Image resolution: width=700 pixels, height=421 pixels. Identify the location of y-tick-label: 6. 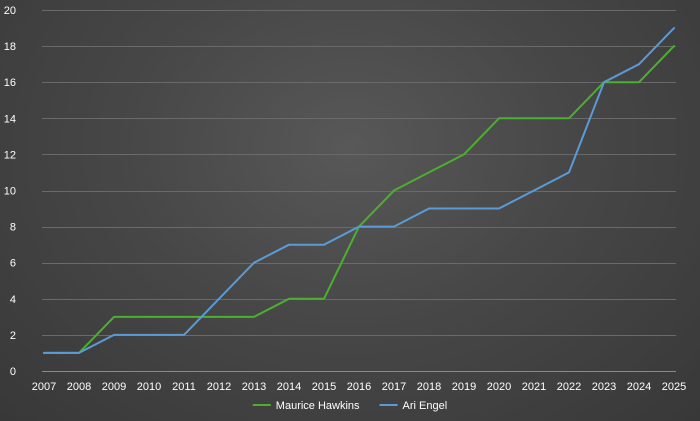
(13, 264).